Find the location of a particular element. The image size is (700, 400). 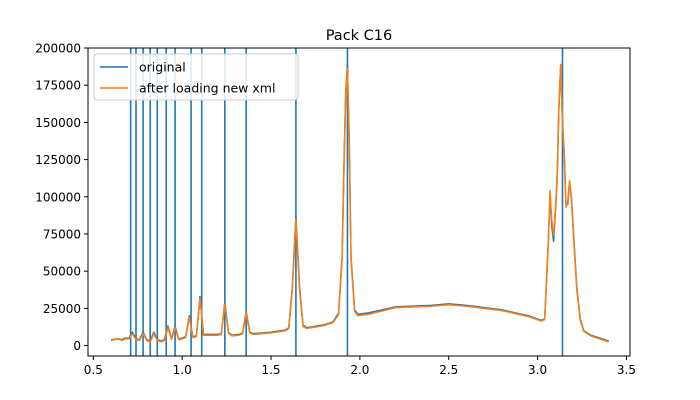

x-tick-label-2: 1.5 is located at coordinates (270, 370).